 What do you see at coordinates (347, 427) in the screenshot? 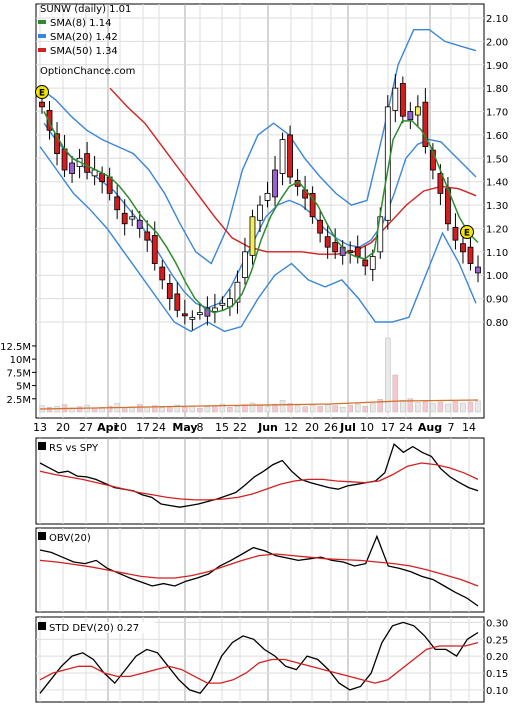
I see `x-axis-month-label: Jul` at bounding box center [347, 427].